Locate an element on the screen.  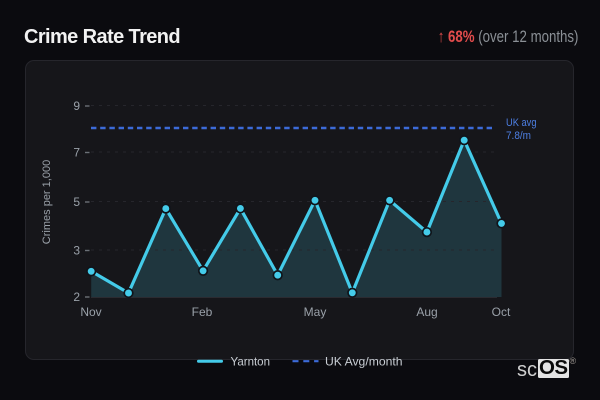
svg-text: Feb is located at coordinates (202, 312).